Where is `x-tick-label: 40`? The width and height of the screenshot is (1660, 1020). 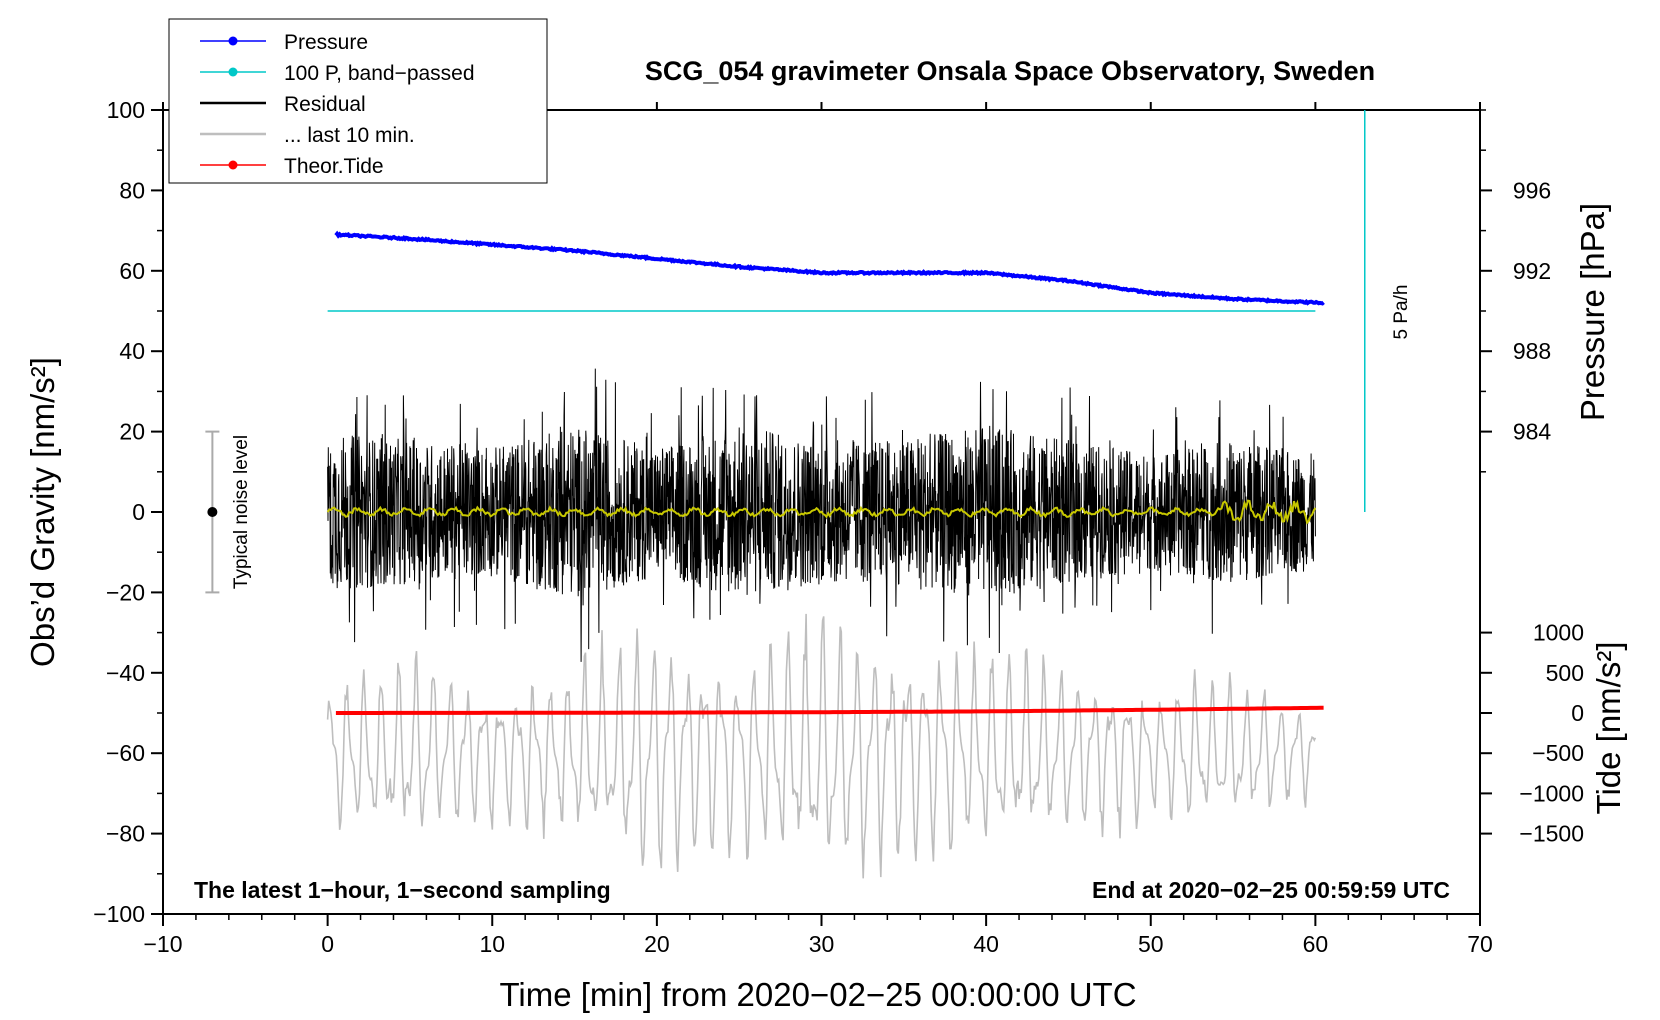 x-tick-label: 40 is located at coordinates (986, 944).